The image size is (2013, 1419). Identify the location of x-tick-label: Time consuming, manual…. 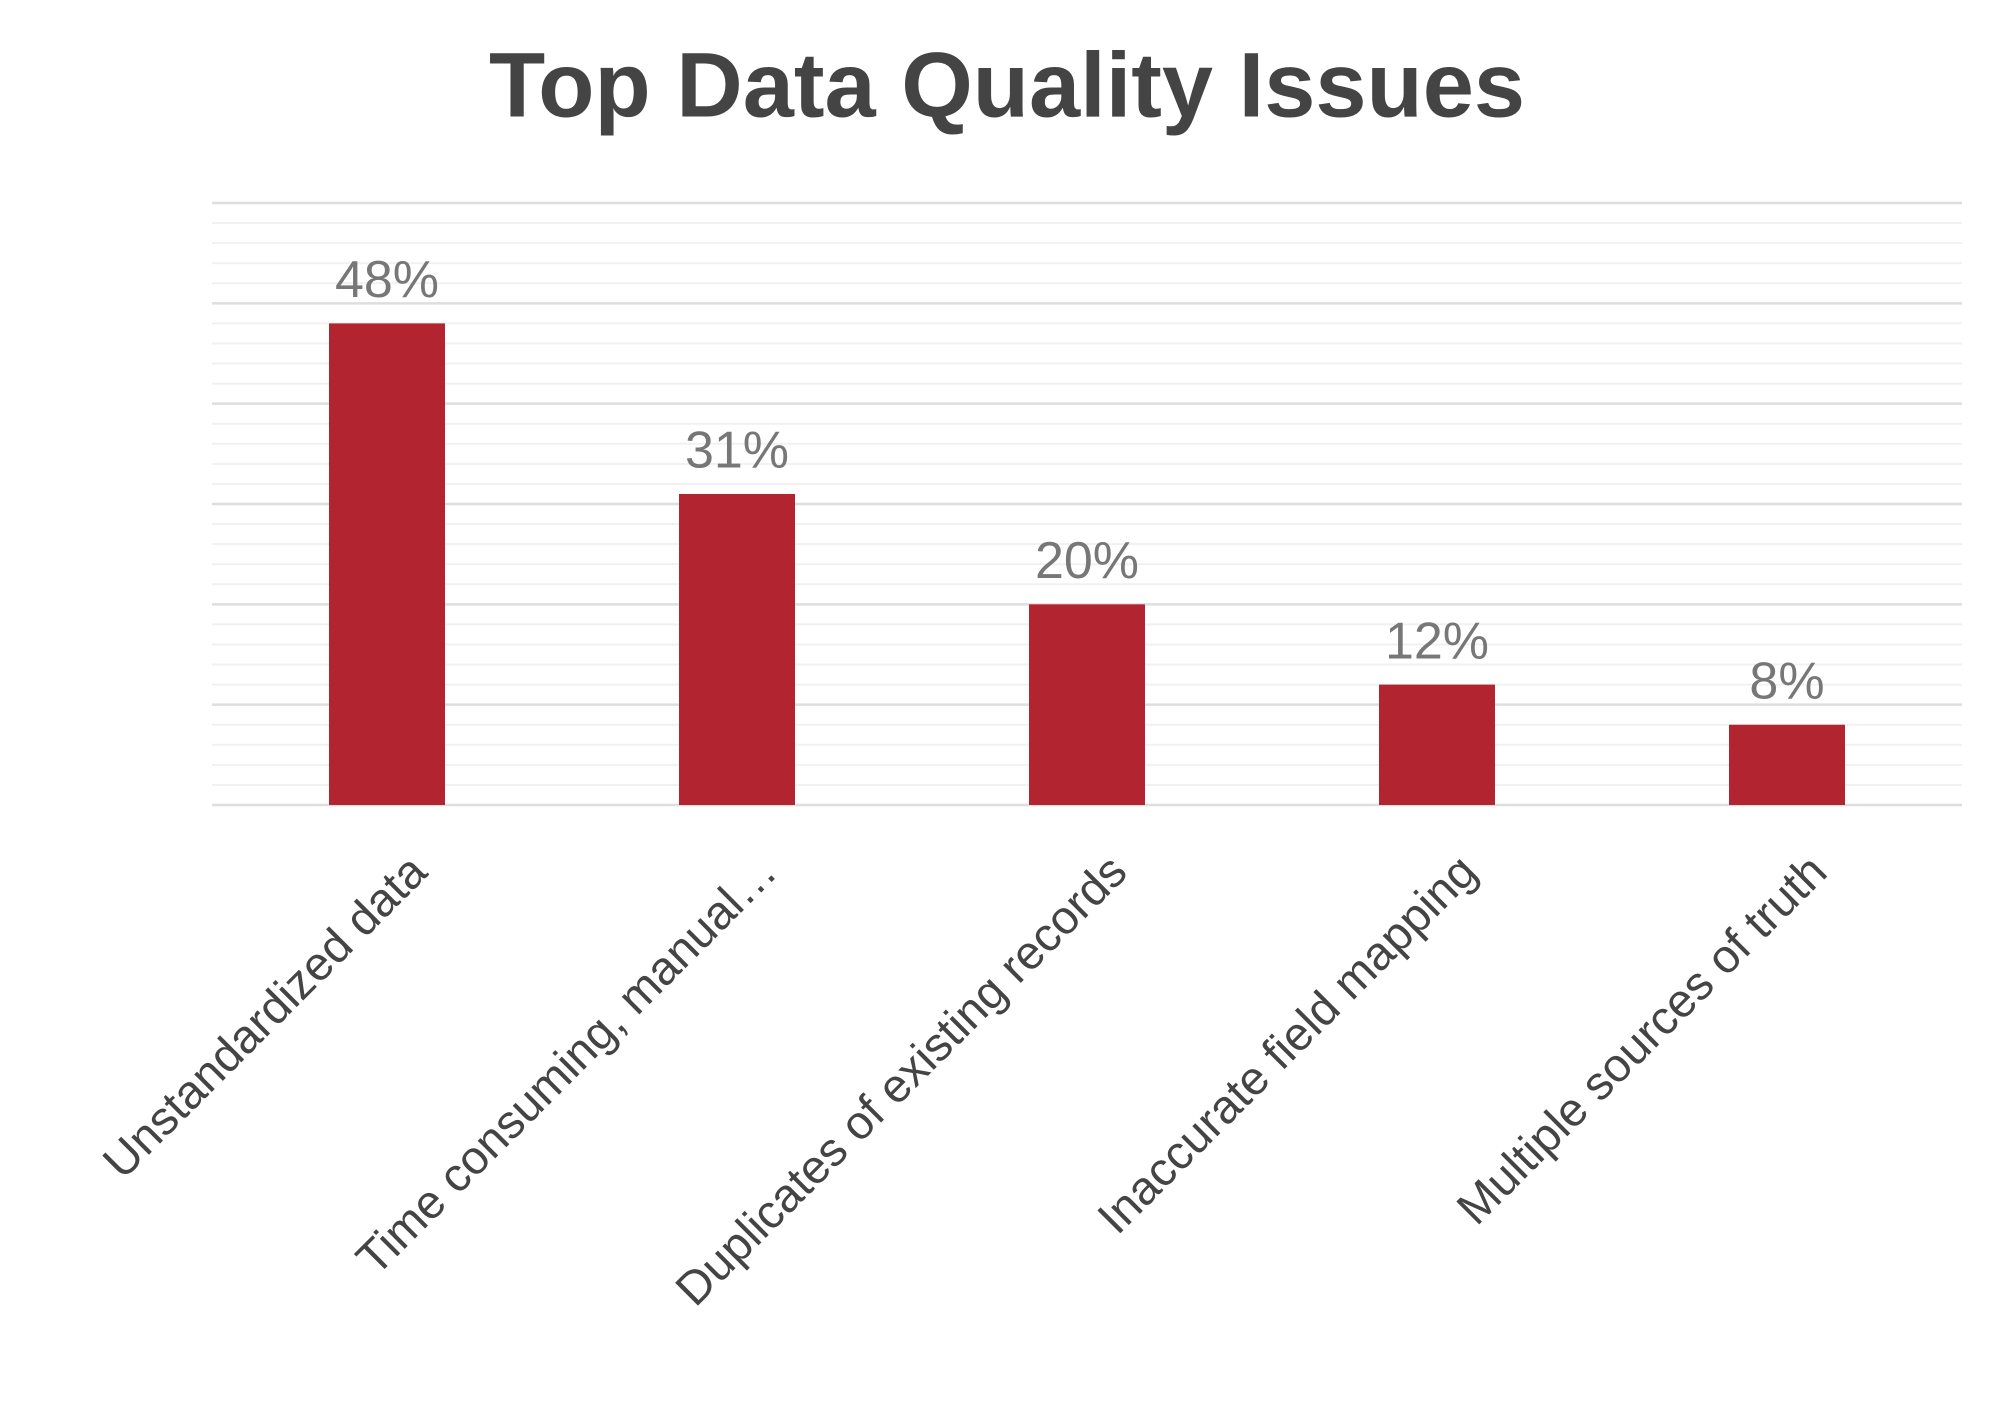
(566, 1064).